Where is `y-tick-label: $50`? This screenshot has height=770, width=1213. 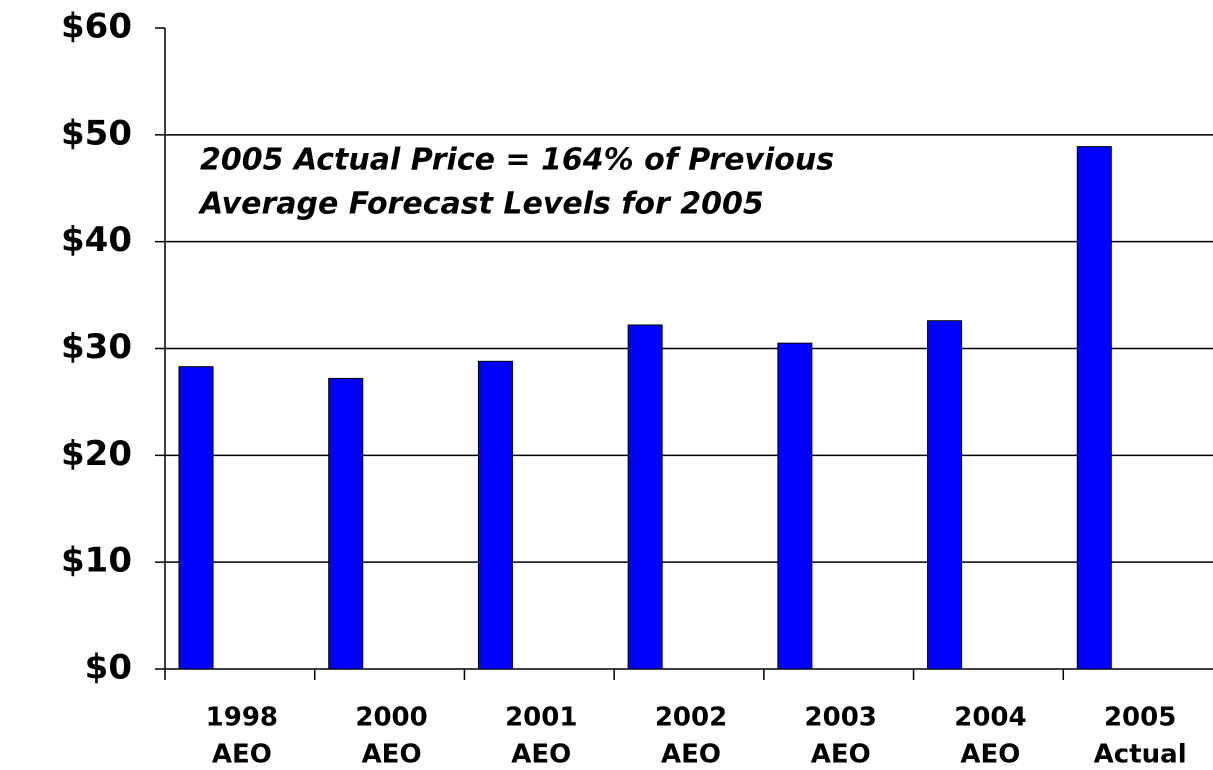
y-tick-label: $50 is located at coordinates (96, 133).